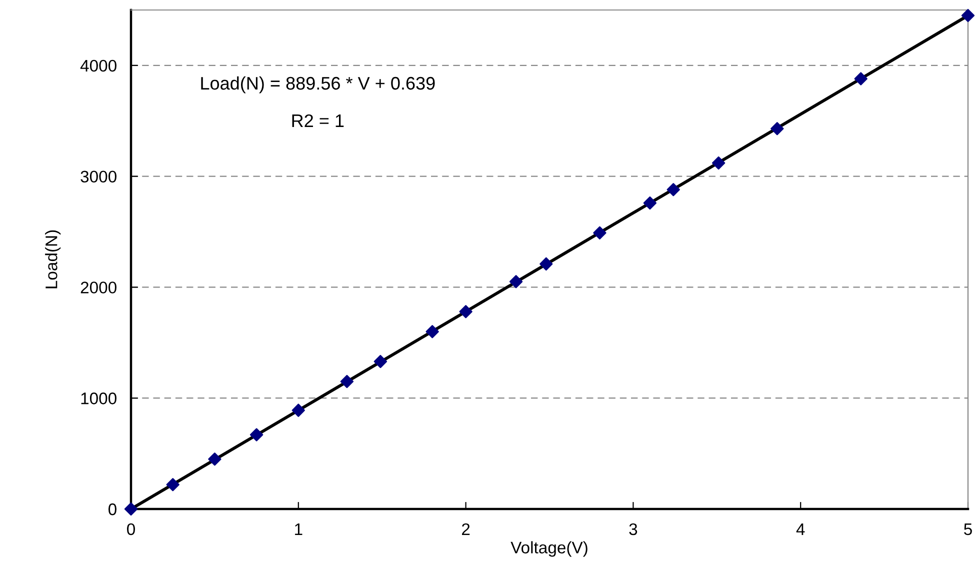 The width and height of the screenshot is (978, 577). Describe the element at coordinates (53, 259) in the screenshot. I see `y-axis-title: Load(N)` at that location.